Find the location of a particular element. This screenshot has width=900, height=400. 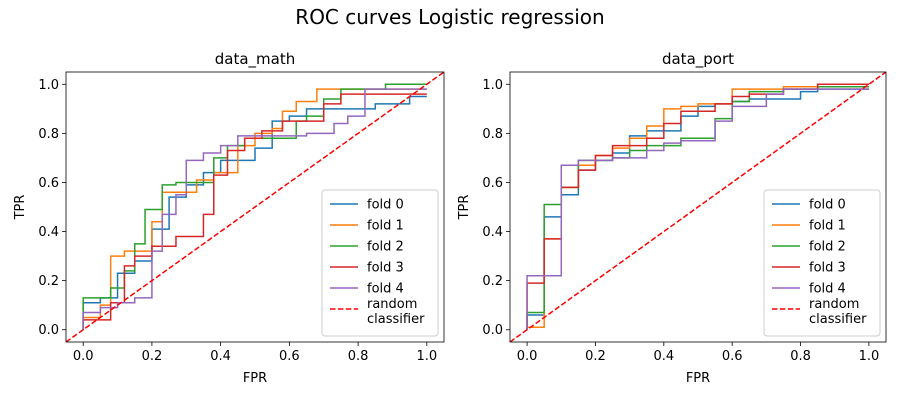

figure-title: ROC curves Logistic regression is located at coordinates (449, 17).